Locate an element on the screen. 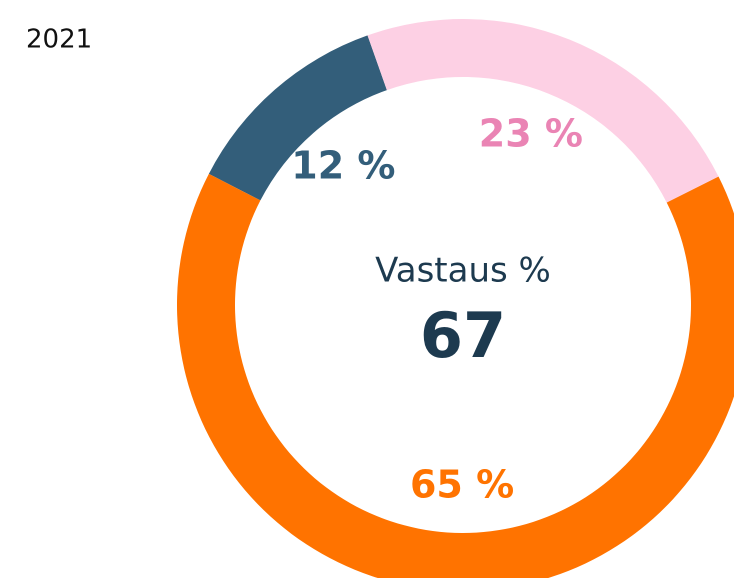 Image resolution: width=734 pixels, height=578 pixels. data-label: 65 % is located at coordinates (462, 484).